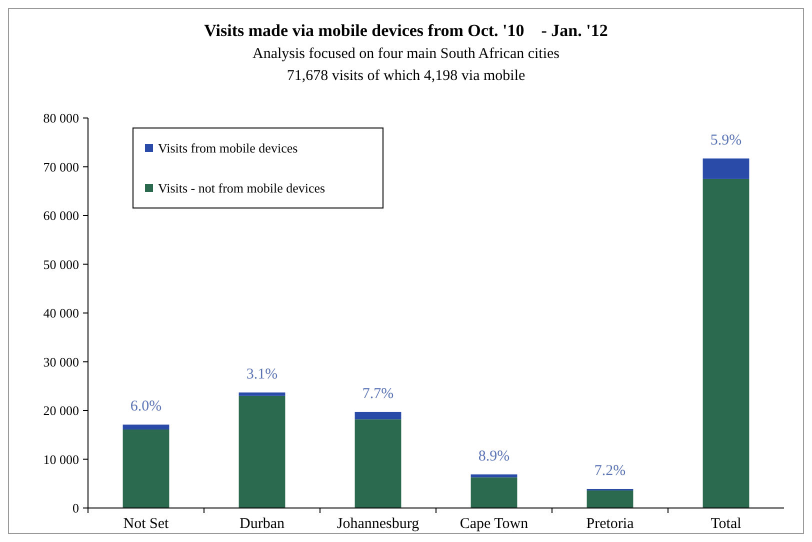  What do you see at coordinates (61, 118) in the screenshot?
I see `y-tick-label: 80 000` at bounding box center [61, 118].